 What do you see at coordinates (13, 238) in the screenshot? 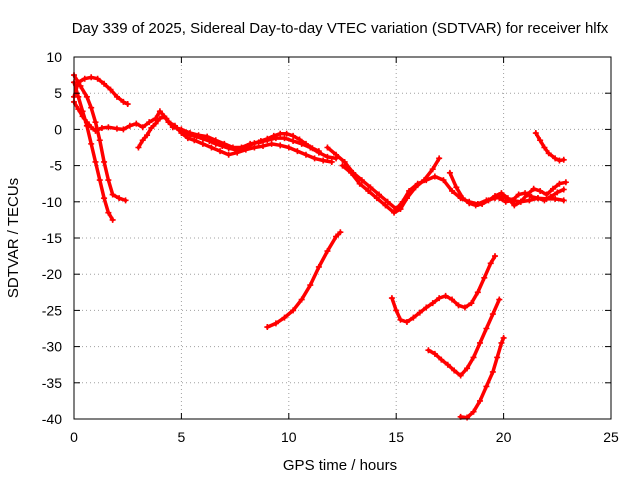
I see `y-axis-title: SDTVAR / TECUs` at bounding box center [13, 238].